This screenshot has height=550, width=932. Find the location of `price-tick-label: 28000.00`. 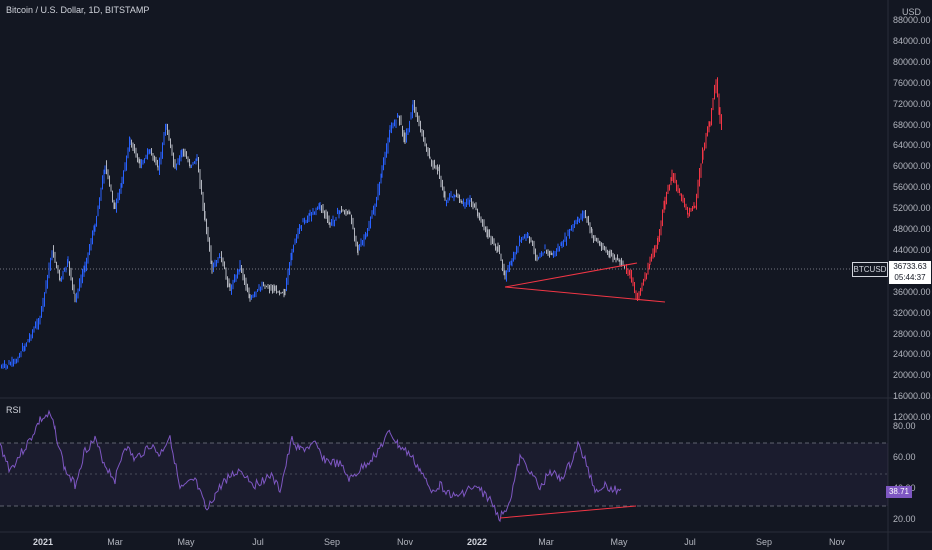

price-tick-label: 28000.00 is located at coordinates (912, 333).